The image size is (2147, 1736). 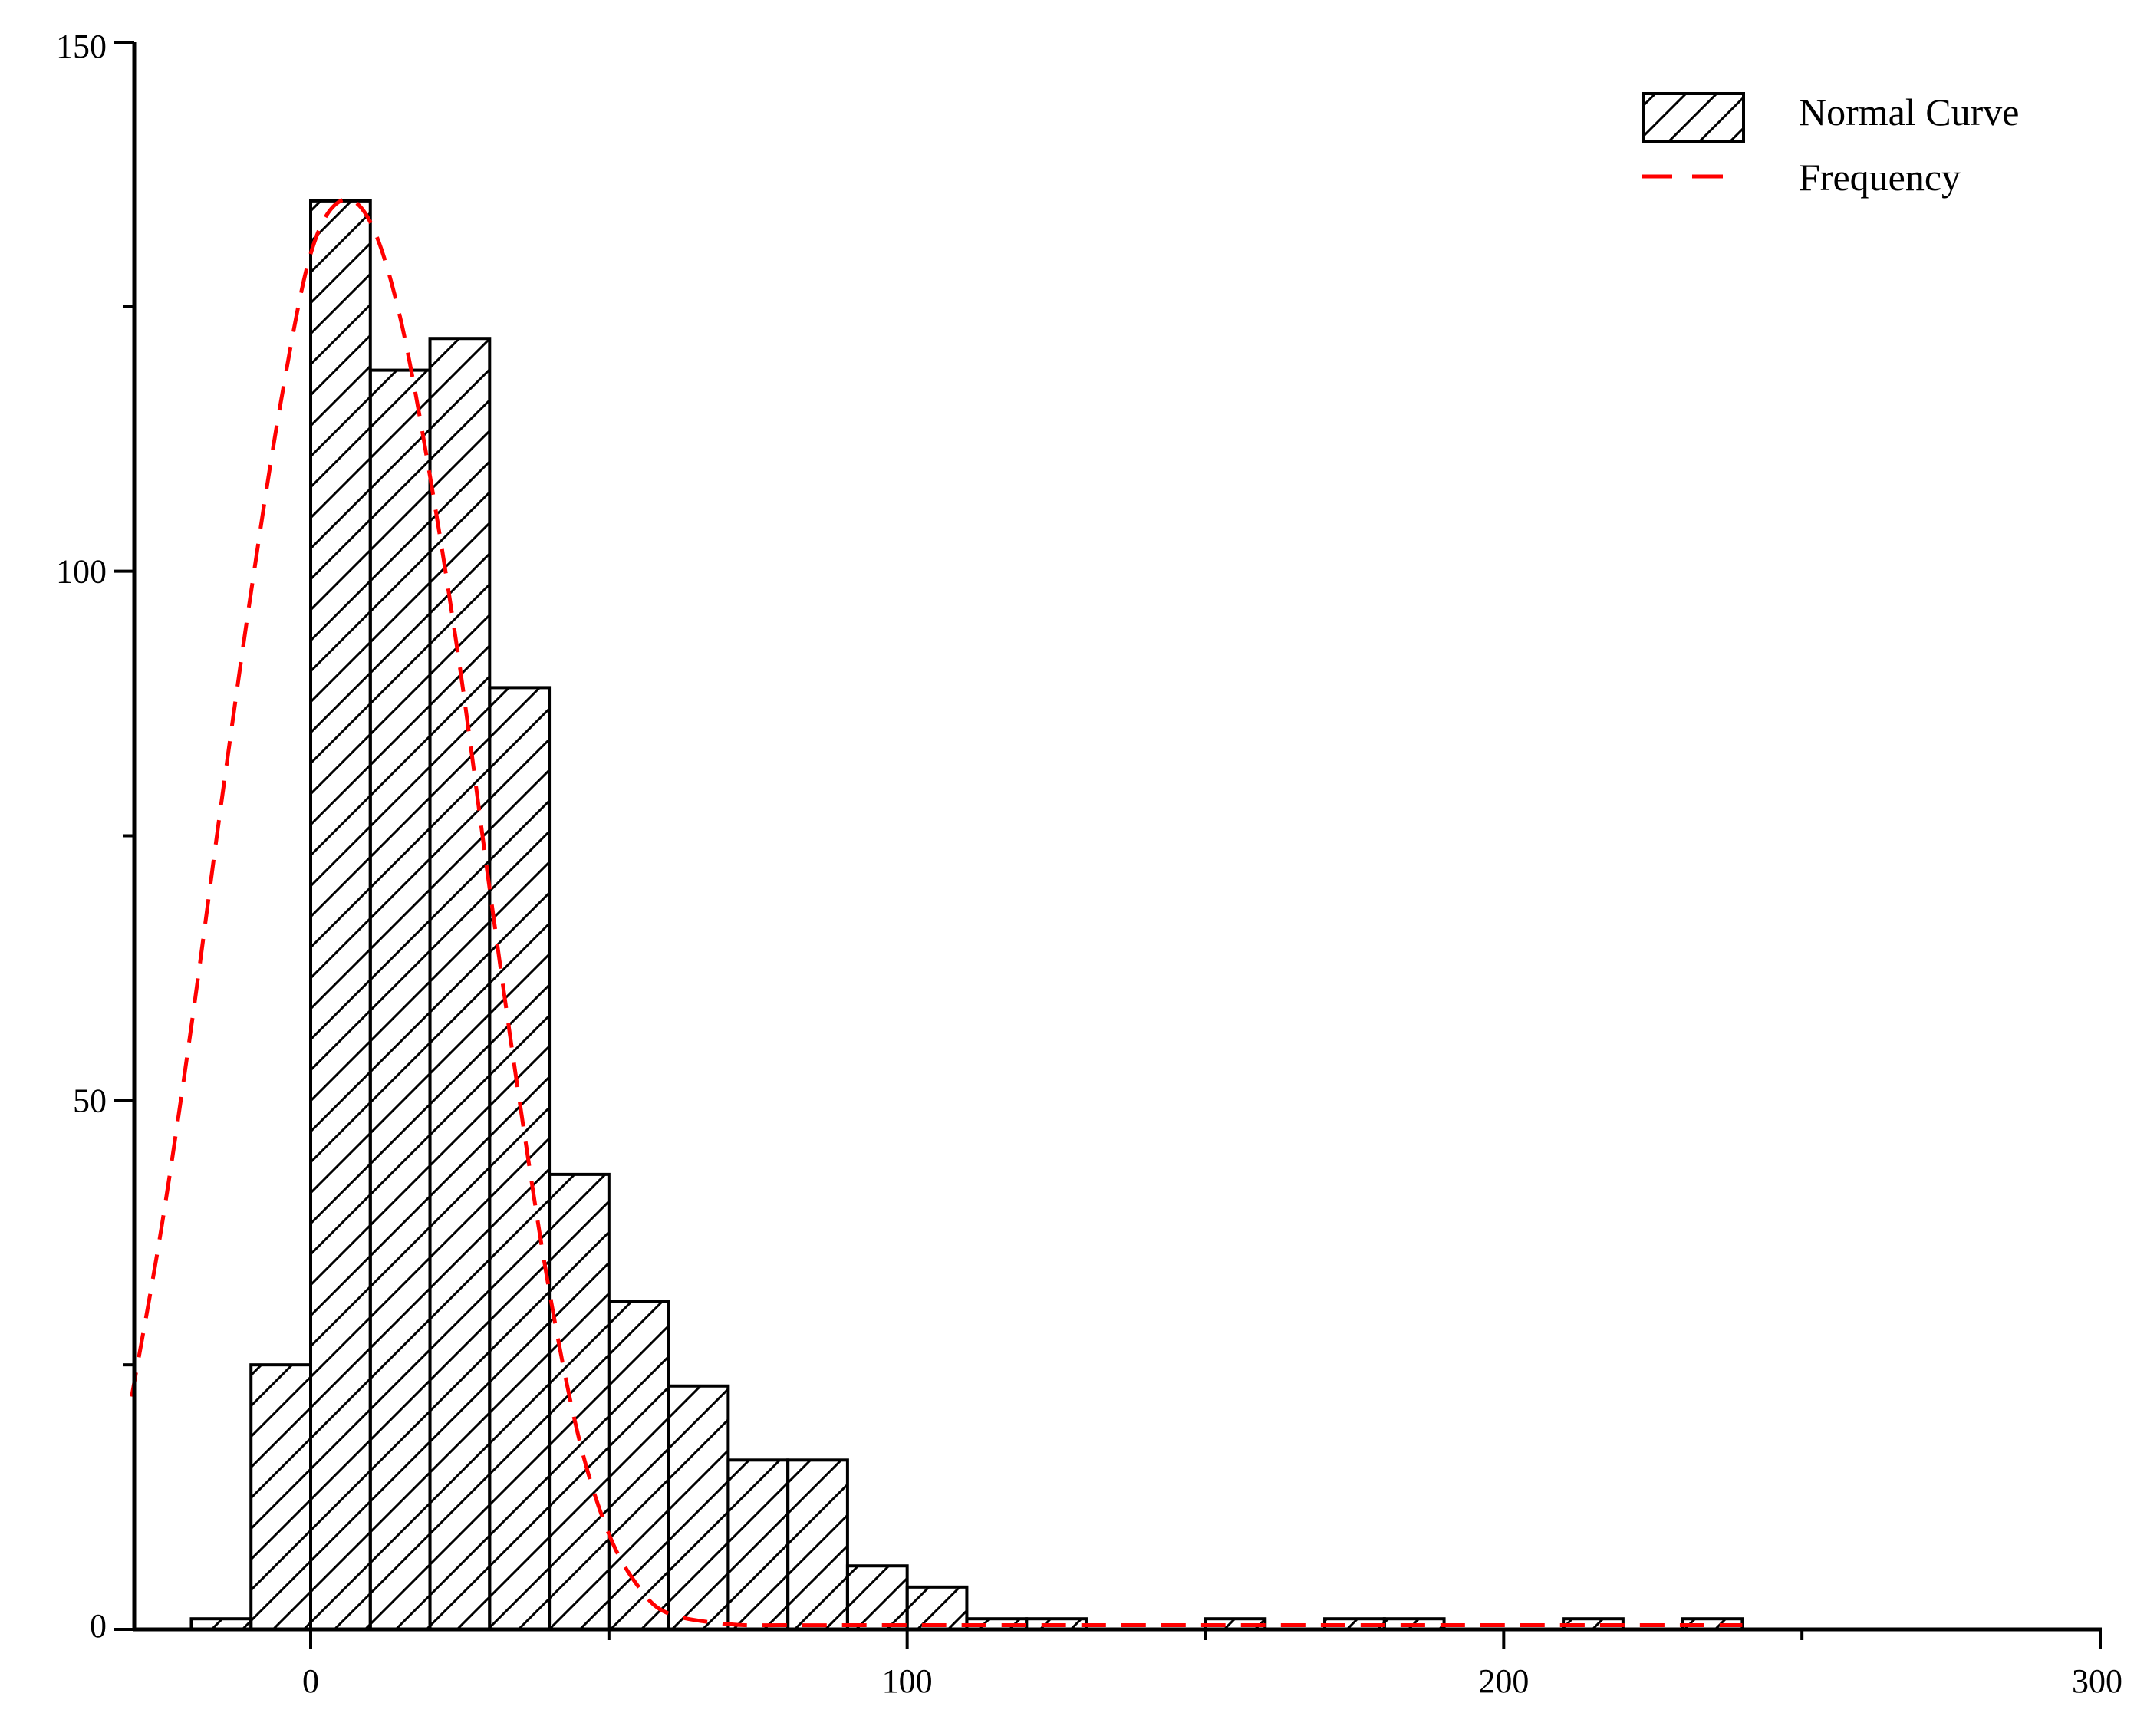 I want to click on legend-swatch-normal-curve, so click(x=1694, y=117).